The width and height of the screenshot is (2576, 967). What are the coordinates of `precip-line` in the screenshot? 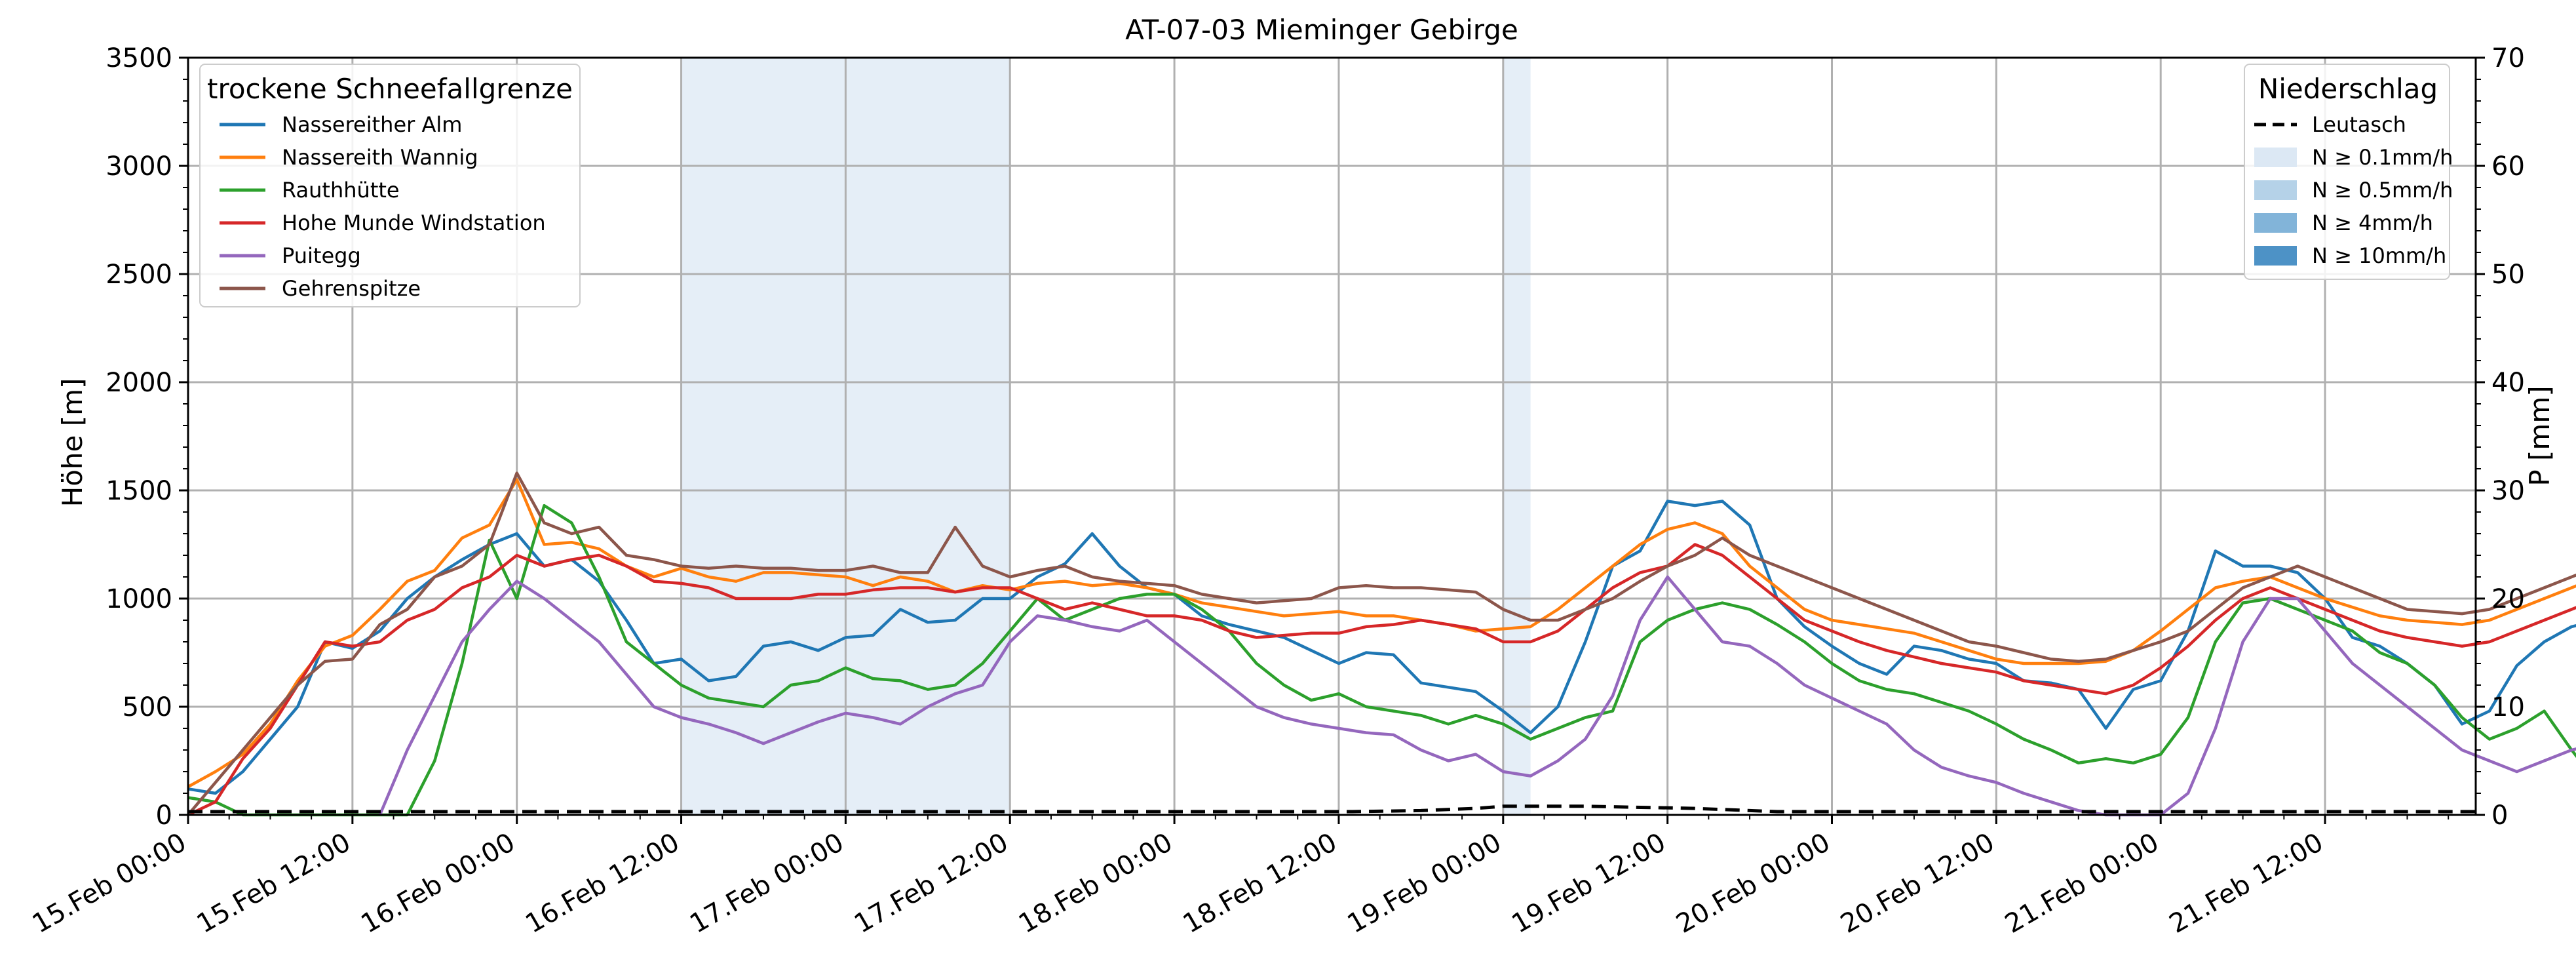 It's located at (1332, 809).